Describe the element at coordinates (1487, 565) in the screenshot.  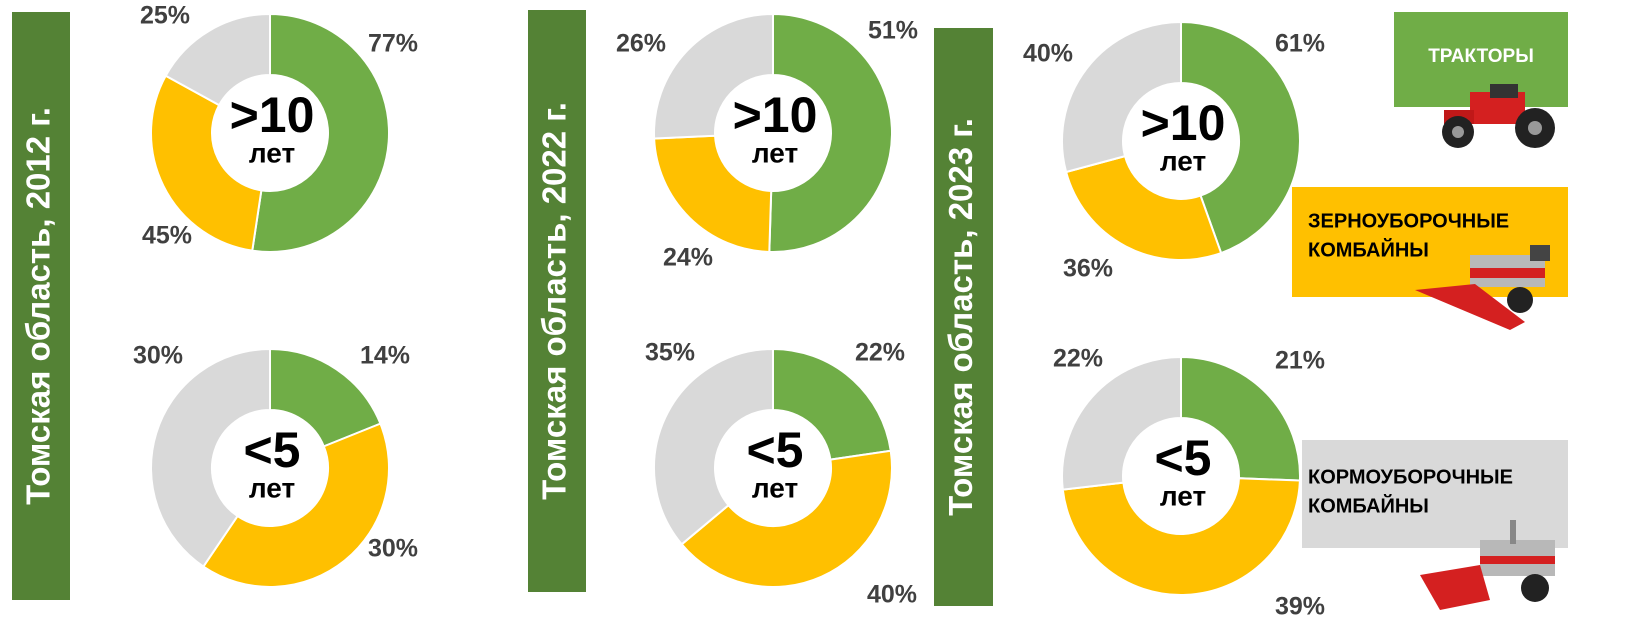
I see `forage-harvester-icon` at that location.